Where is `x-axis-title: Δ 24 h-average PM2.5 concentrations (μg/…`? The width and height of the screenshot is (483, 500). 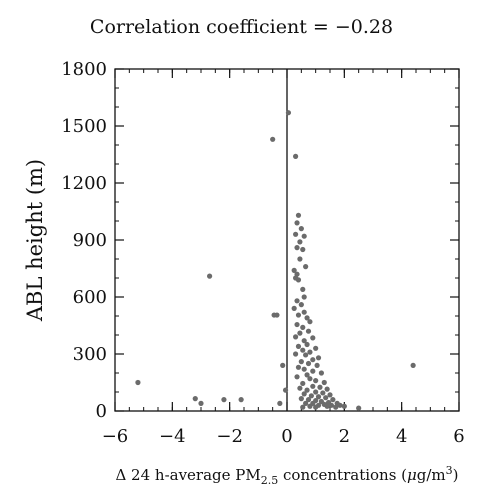
x-axis-title: Δ 24 h-average PM2.5 concentrations (μg/… is located at coordinates (286, 475).